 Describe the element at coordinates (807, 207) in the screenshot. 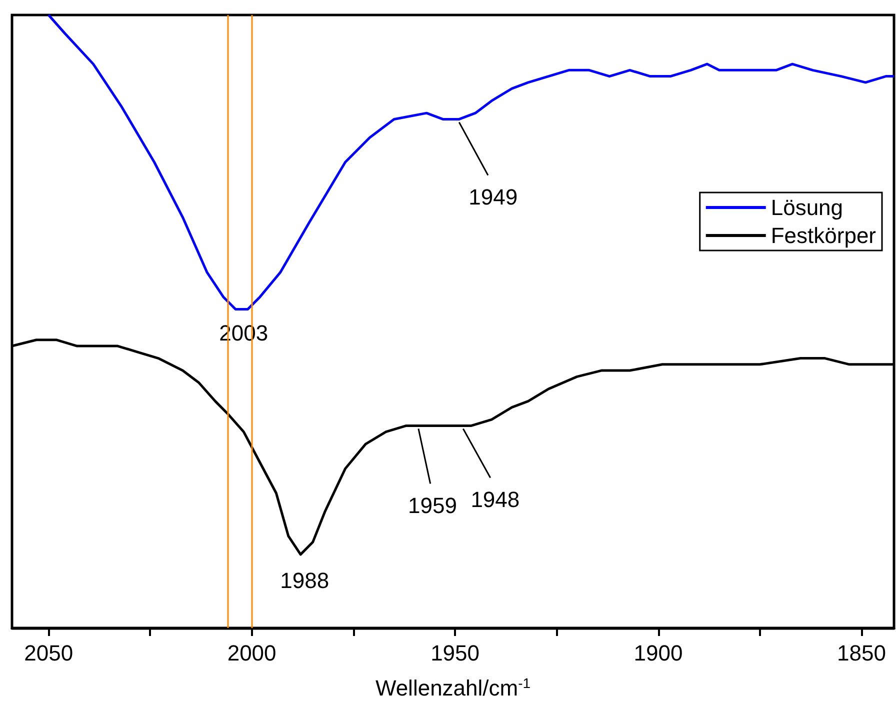

I see `legend-label: Lösung` at that location.